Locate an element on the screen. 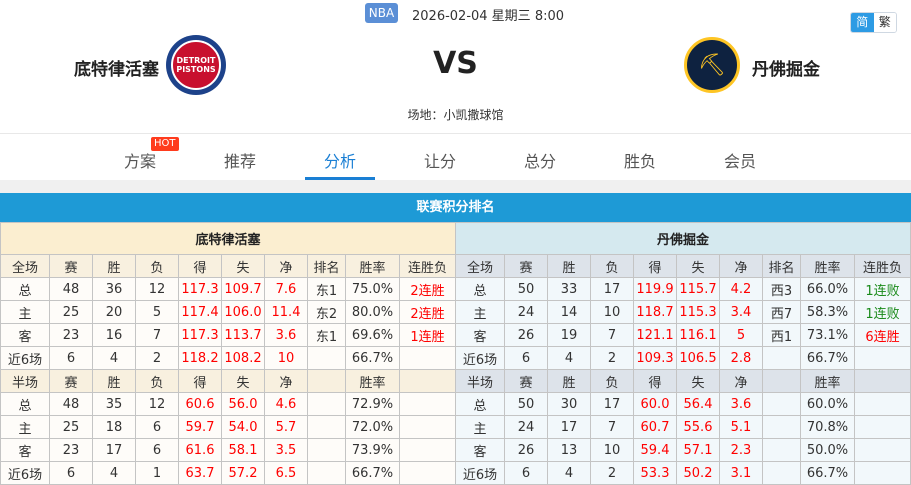  table-cell: 63.7 is located at coordinates (200, 473).